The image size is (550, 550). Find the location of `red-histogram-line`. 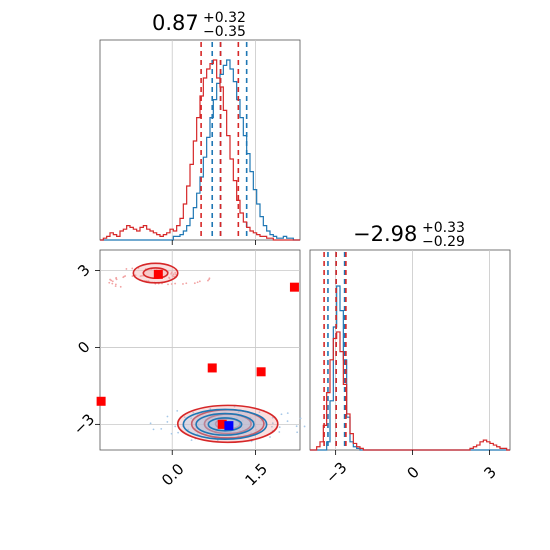

red-histogram-line is located at coordinates (200, 150).